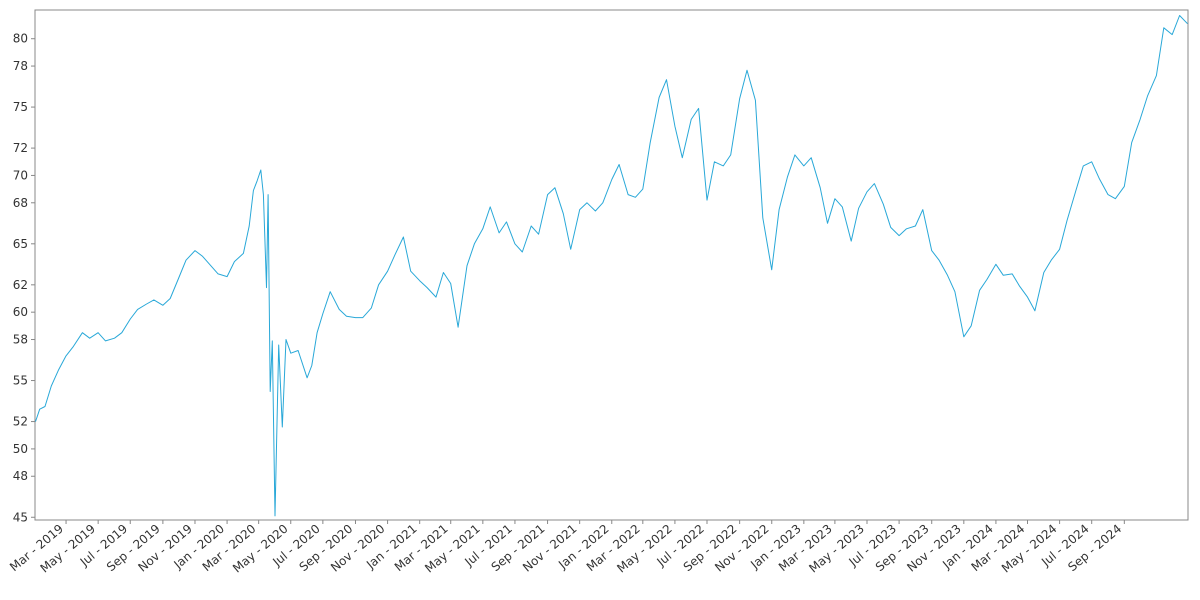 This screenshot has height=600, width=1200. Describe the element at coordinates (20, 203) in the screenshot. I see `y-tick-label: 68` at that location.